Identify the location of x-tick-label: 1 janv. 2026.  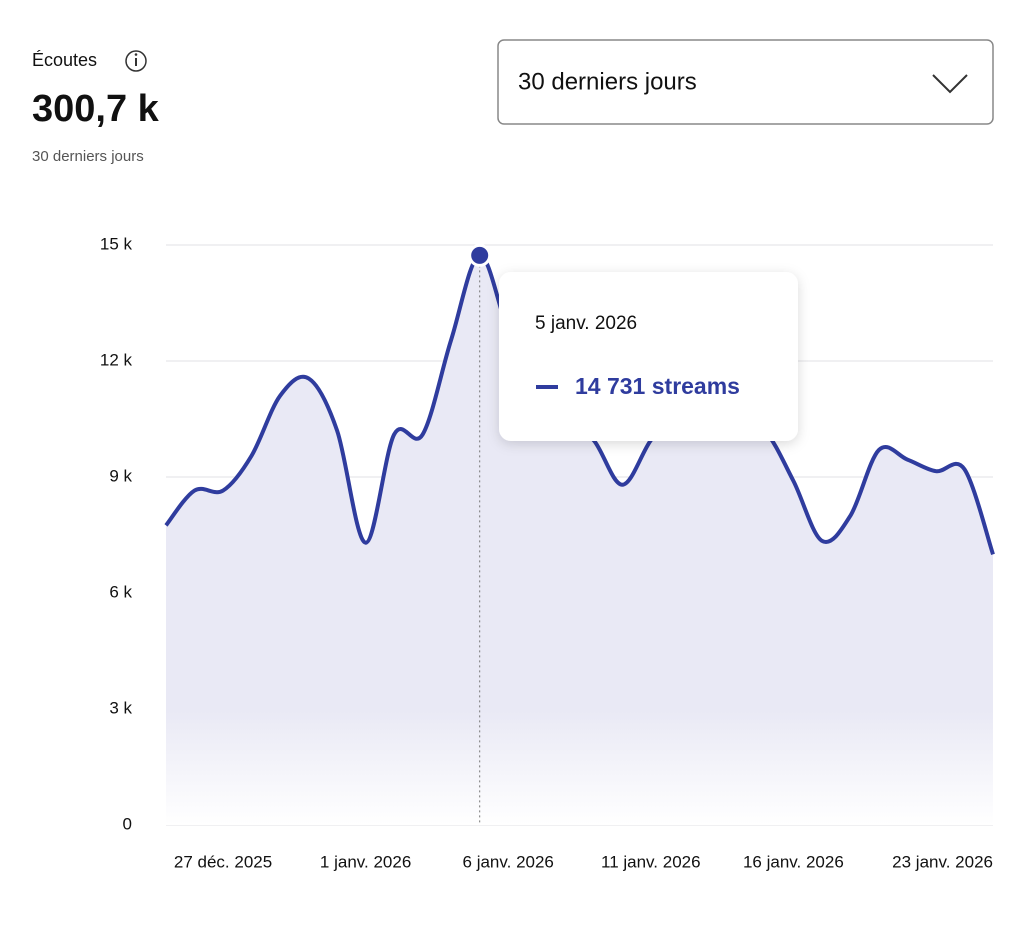
(365, 861).